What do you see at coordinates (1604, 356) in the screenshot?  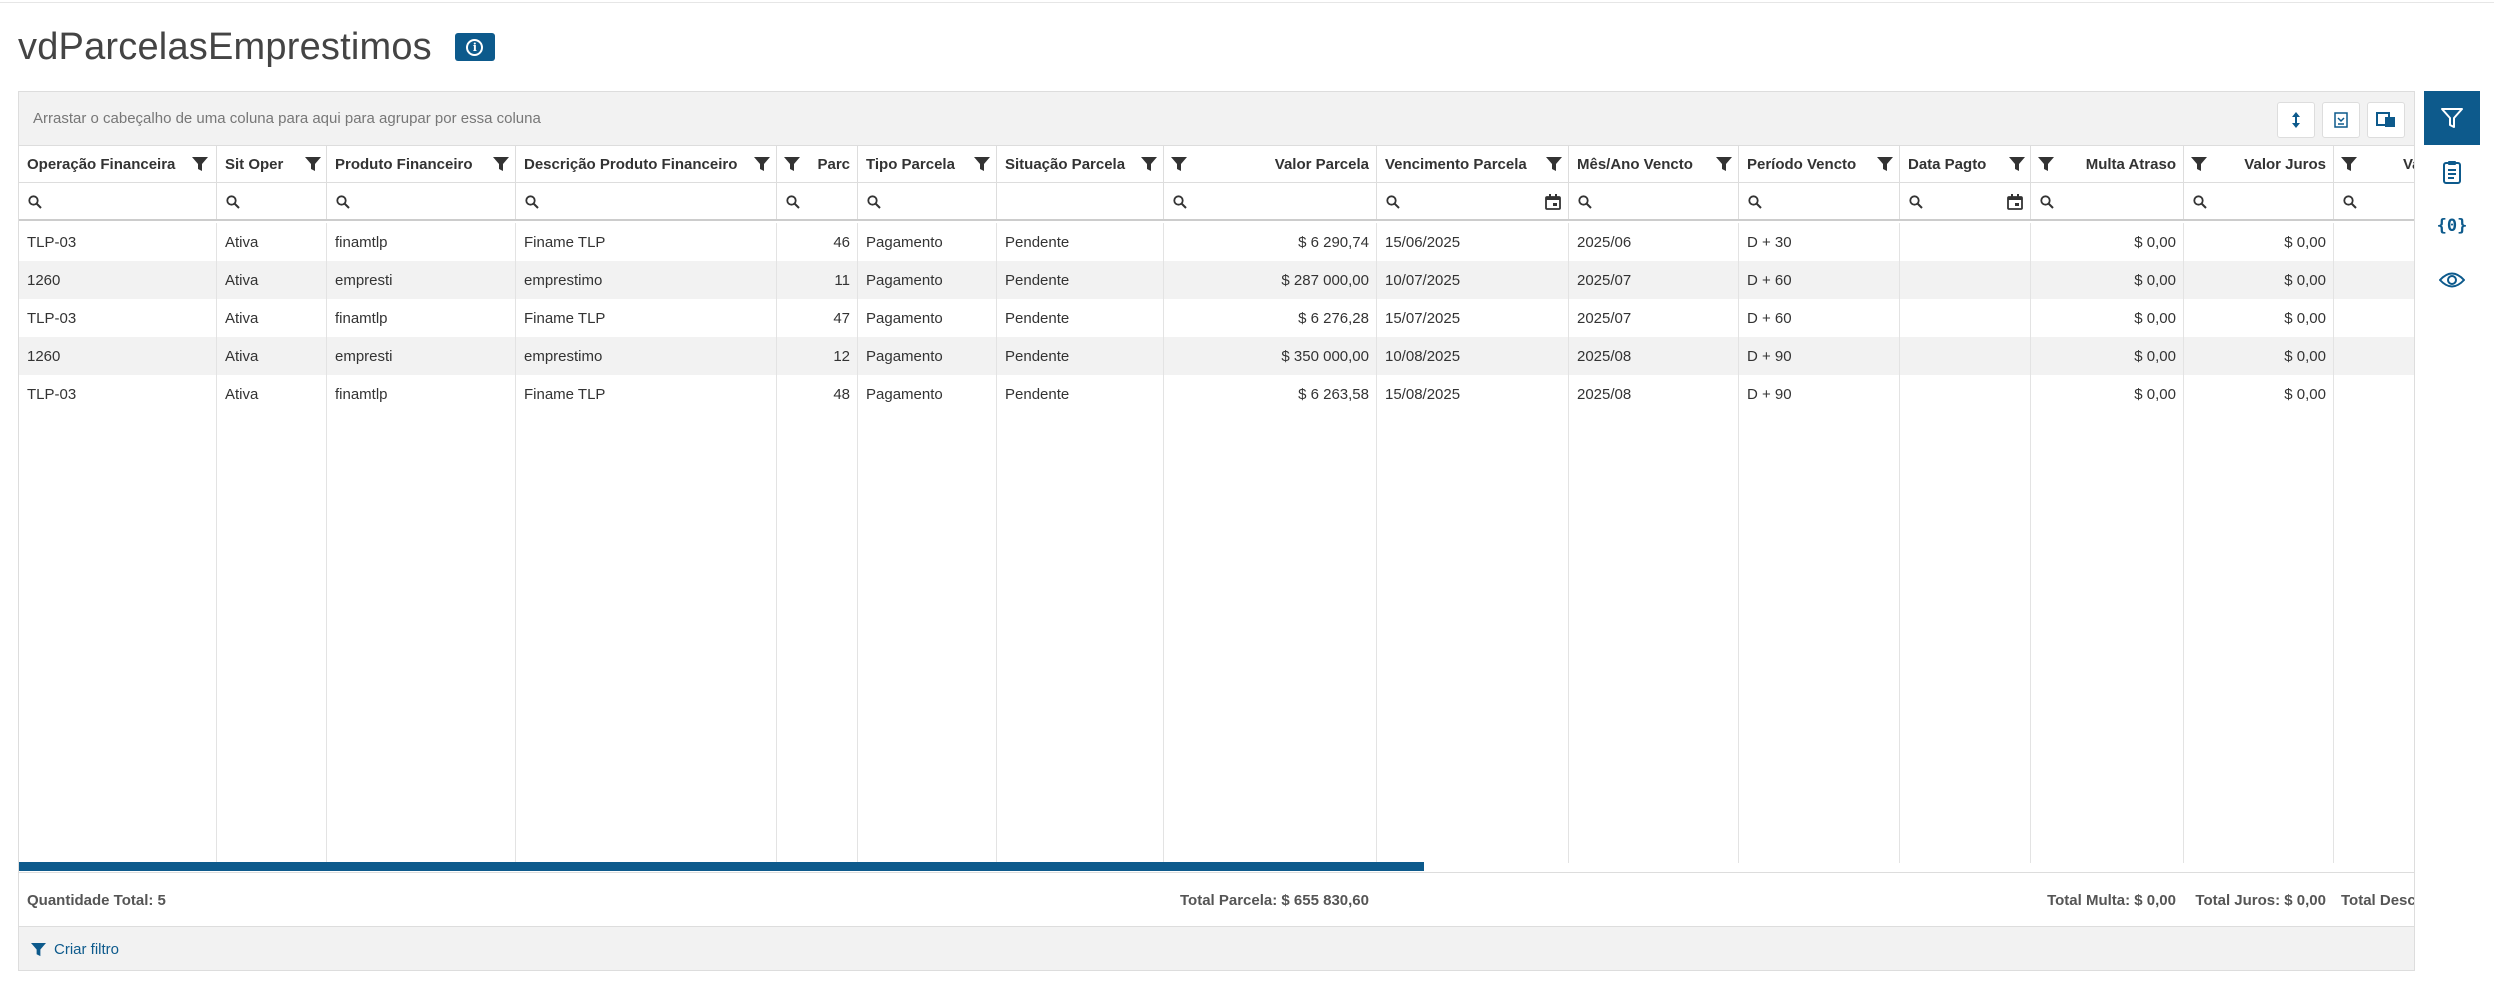 I see `cell-mes-ano: 2025/08` at bounding box center [1604, 356].